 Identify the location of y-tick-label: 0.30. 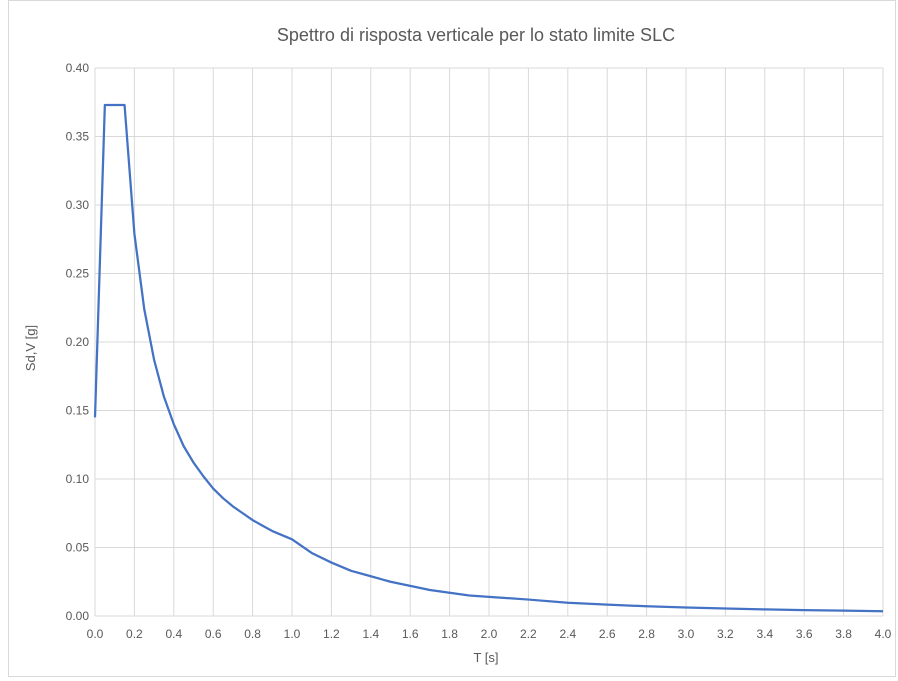
(78, 205).